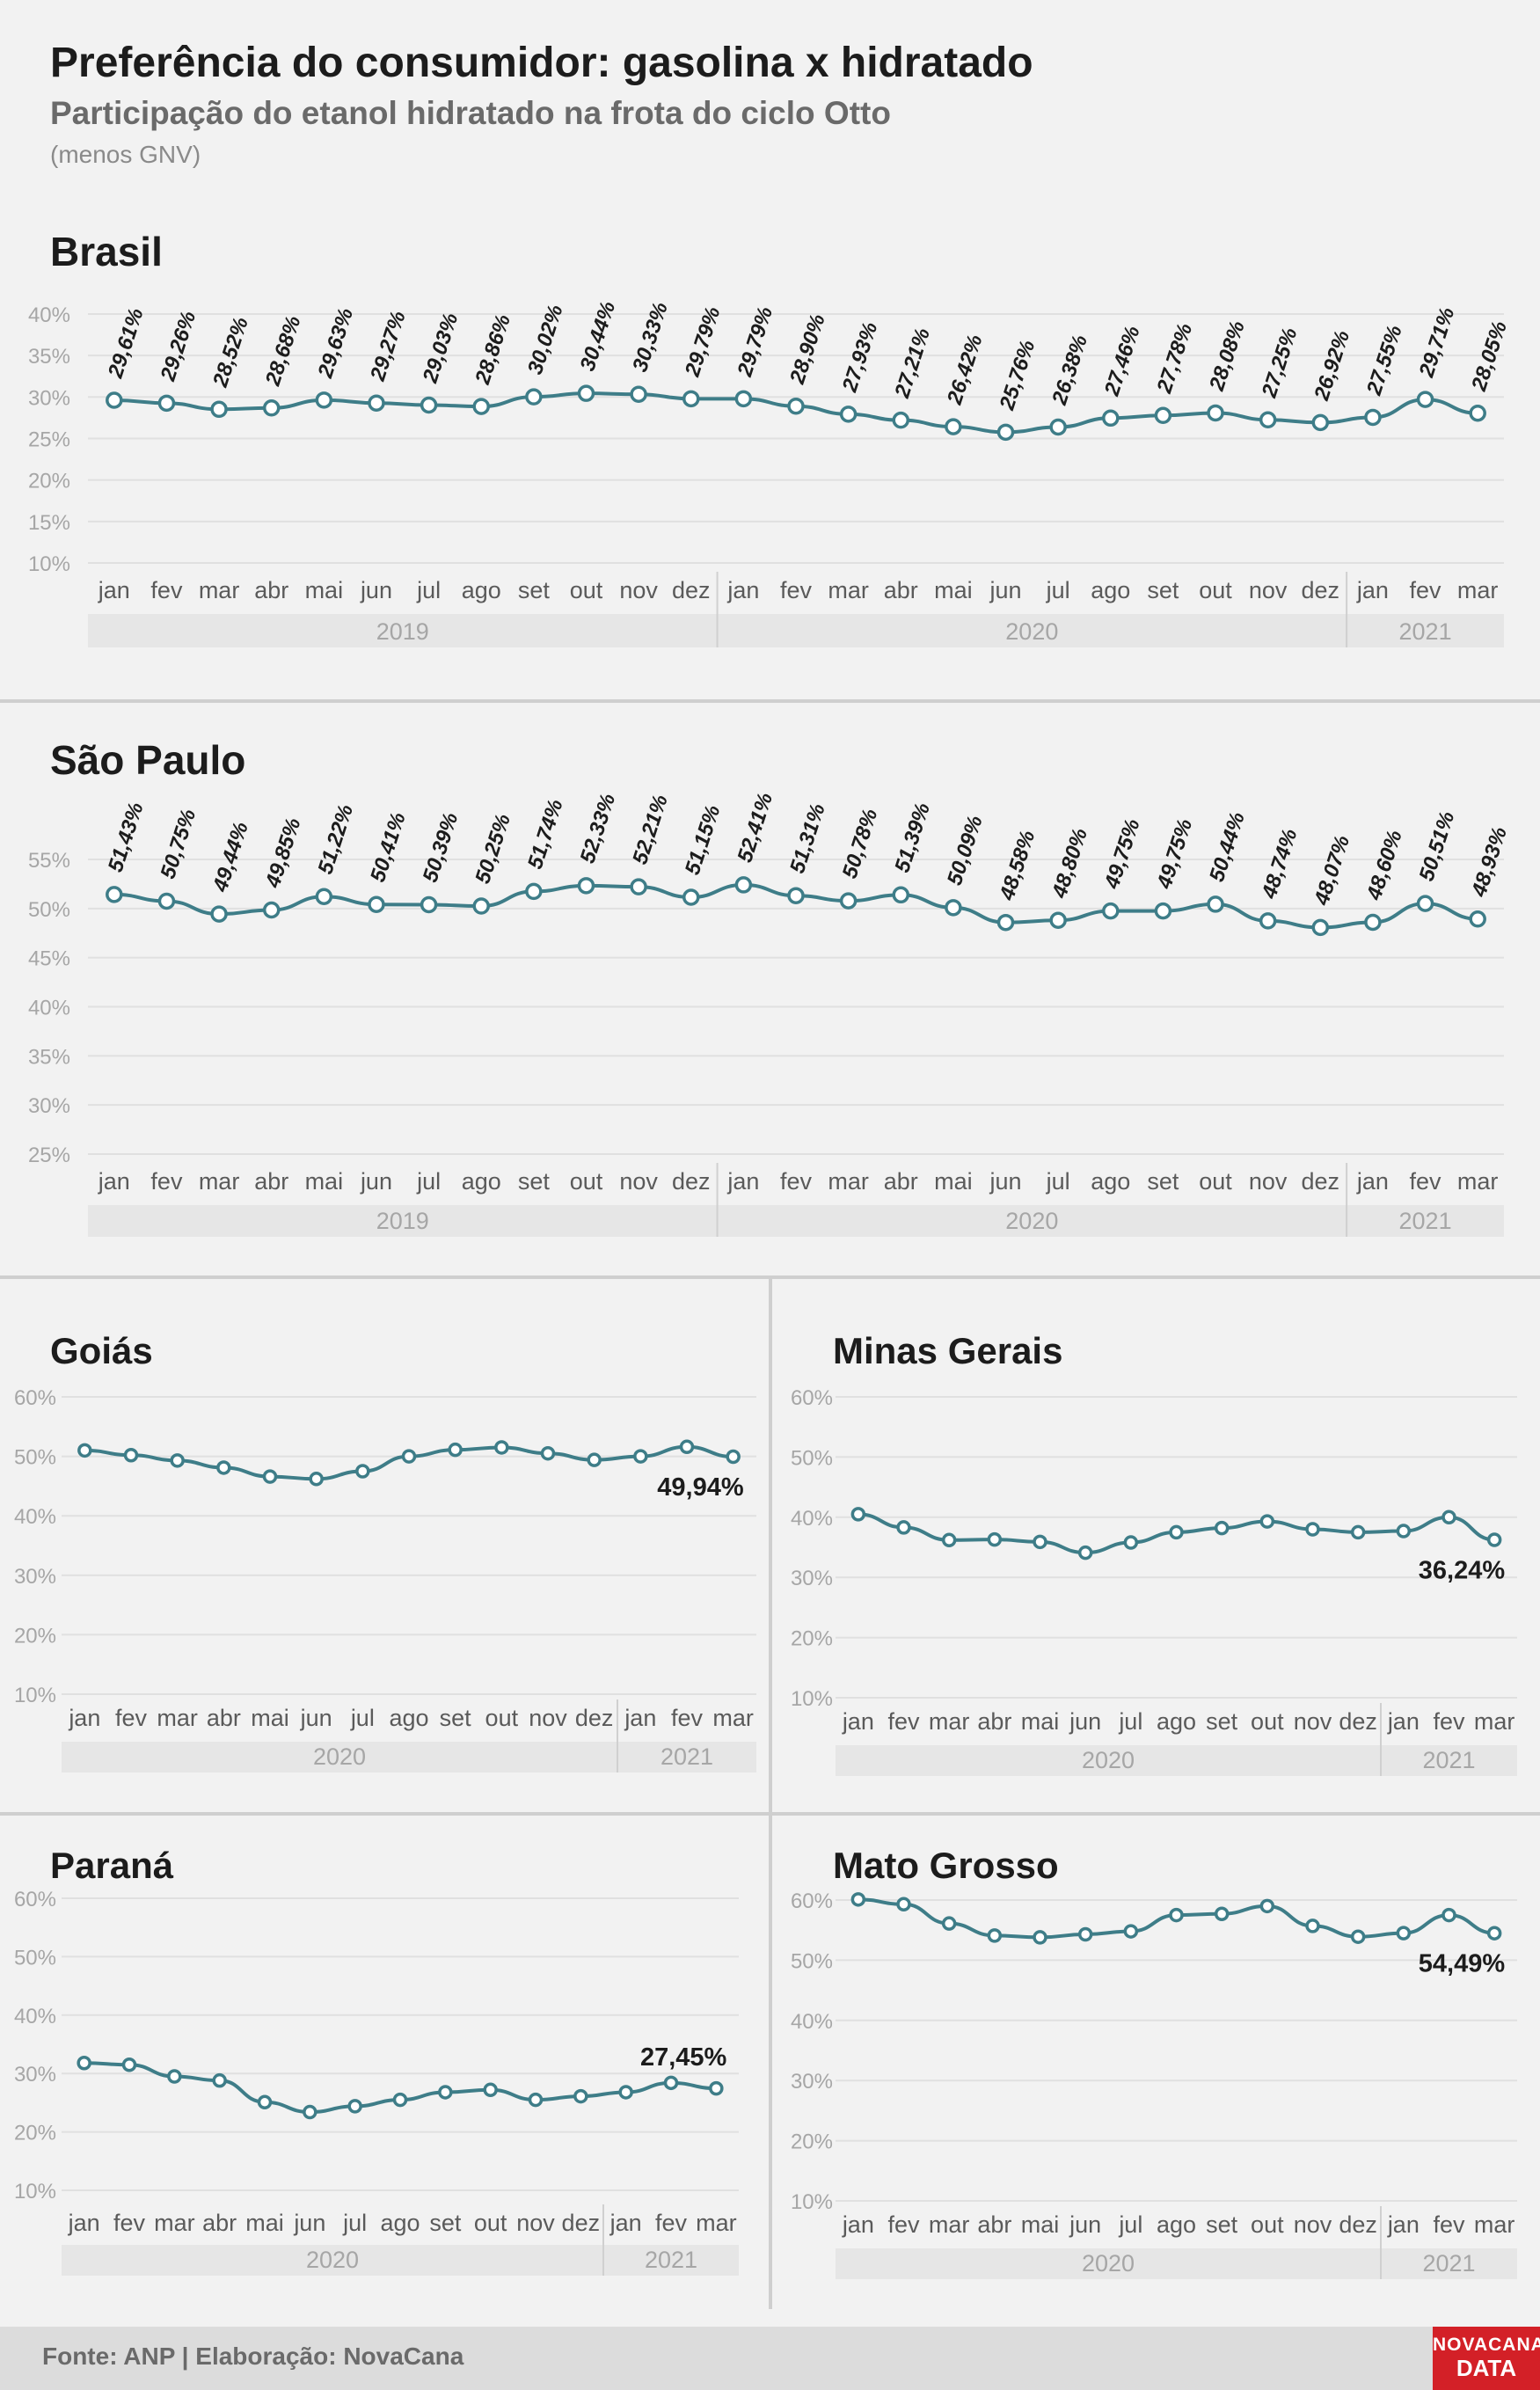 The width and height of the screenshot is (1540, 2390). Describe the element at coordinates (224, 1718) in the screenshot. I see `x-tick-label: abr` at that location.